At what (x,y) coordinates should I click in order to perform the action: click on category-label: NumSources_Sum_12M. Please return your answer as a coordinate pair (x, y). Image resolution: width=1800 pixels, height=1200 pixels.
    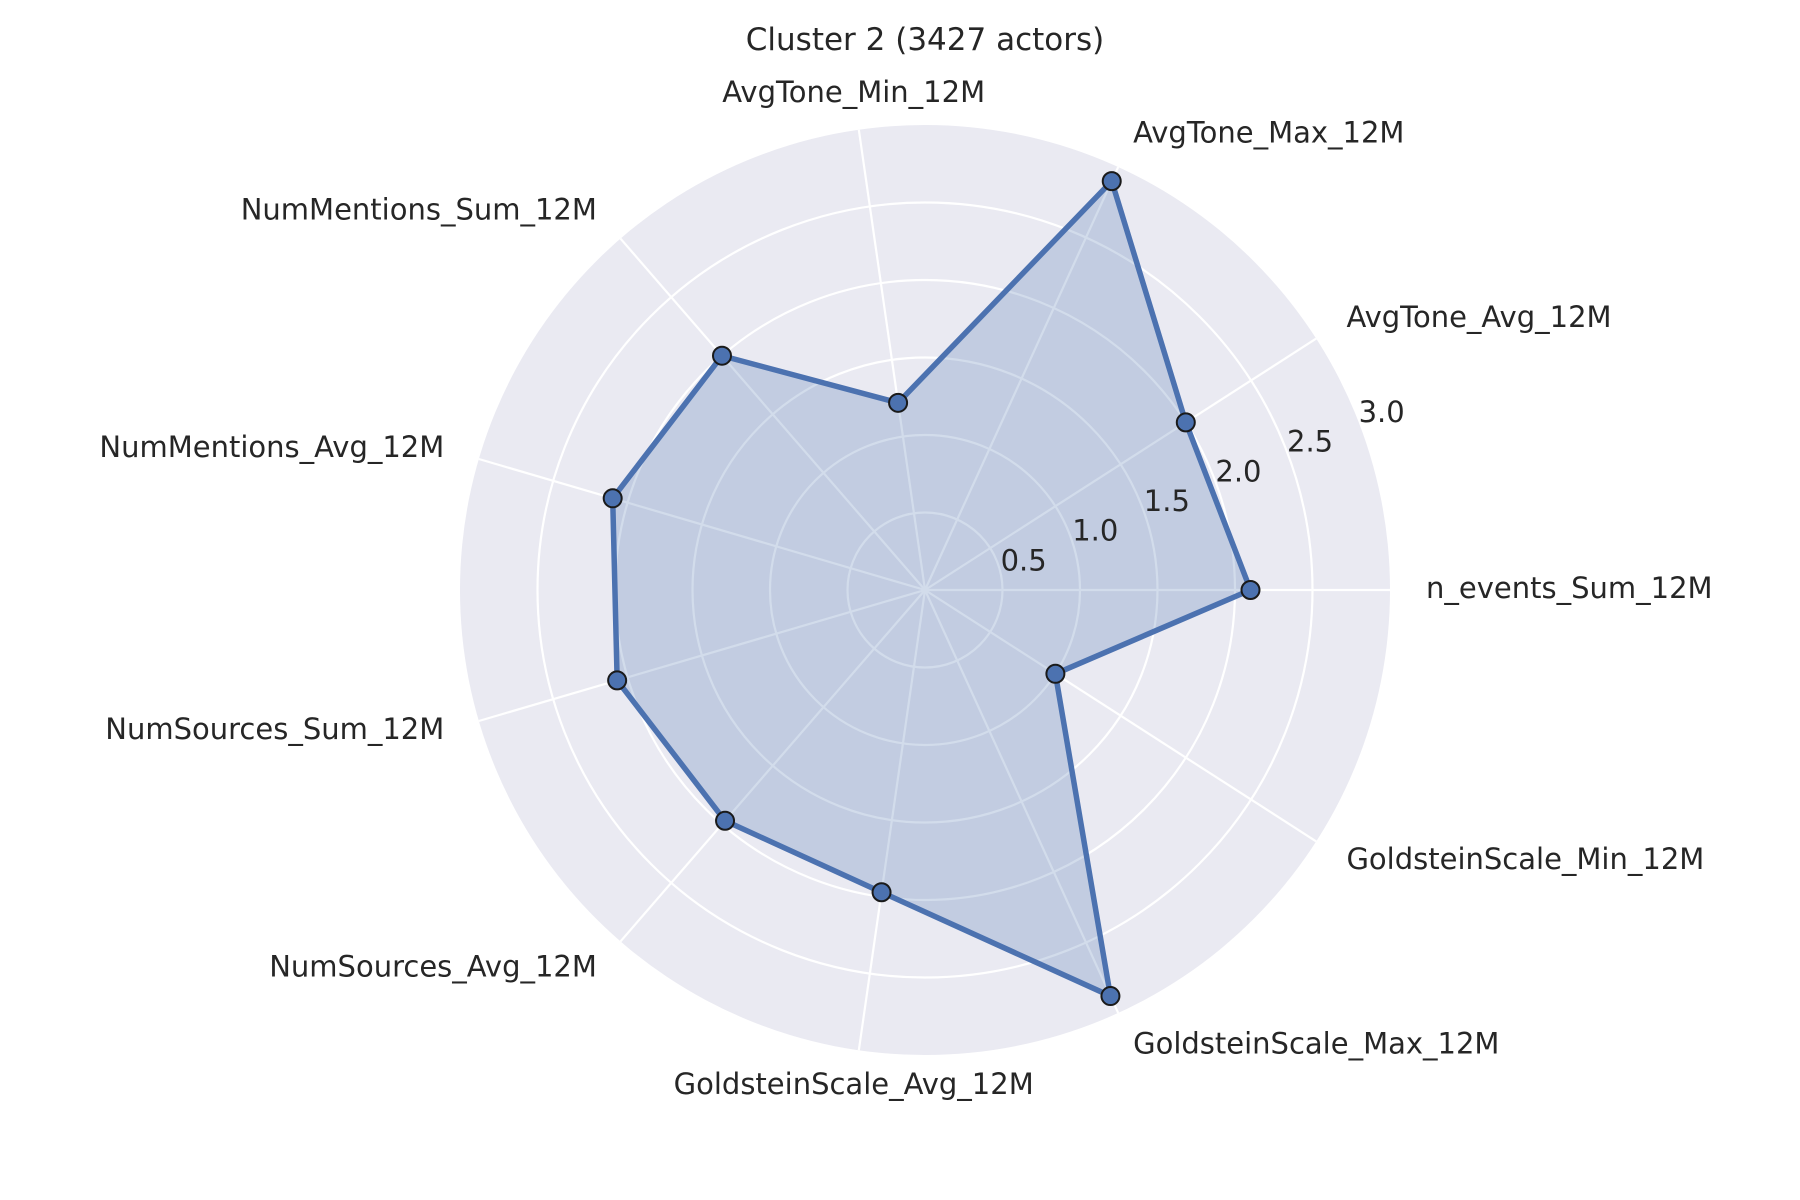
    Looking at the image, I should click on (274, 729).